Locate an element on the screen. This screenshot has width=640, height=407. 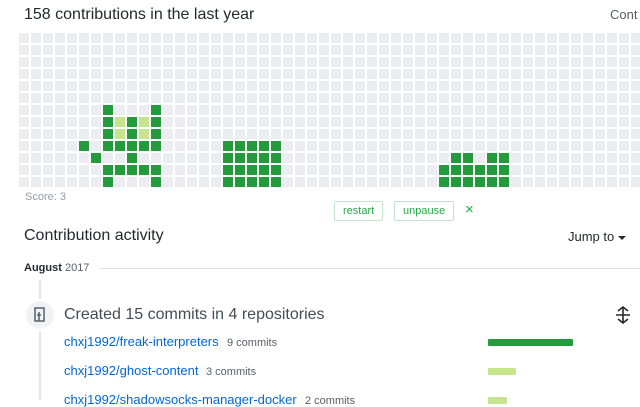
repo-link: chxj1992/ghost-content is located at coordinates (131, 370).